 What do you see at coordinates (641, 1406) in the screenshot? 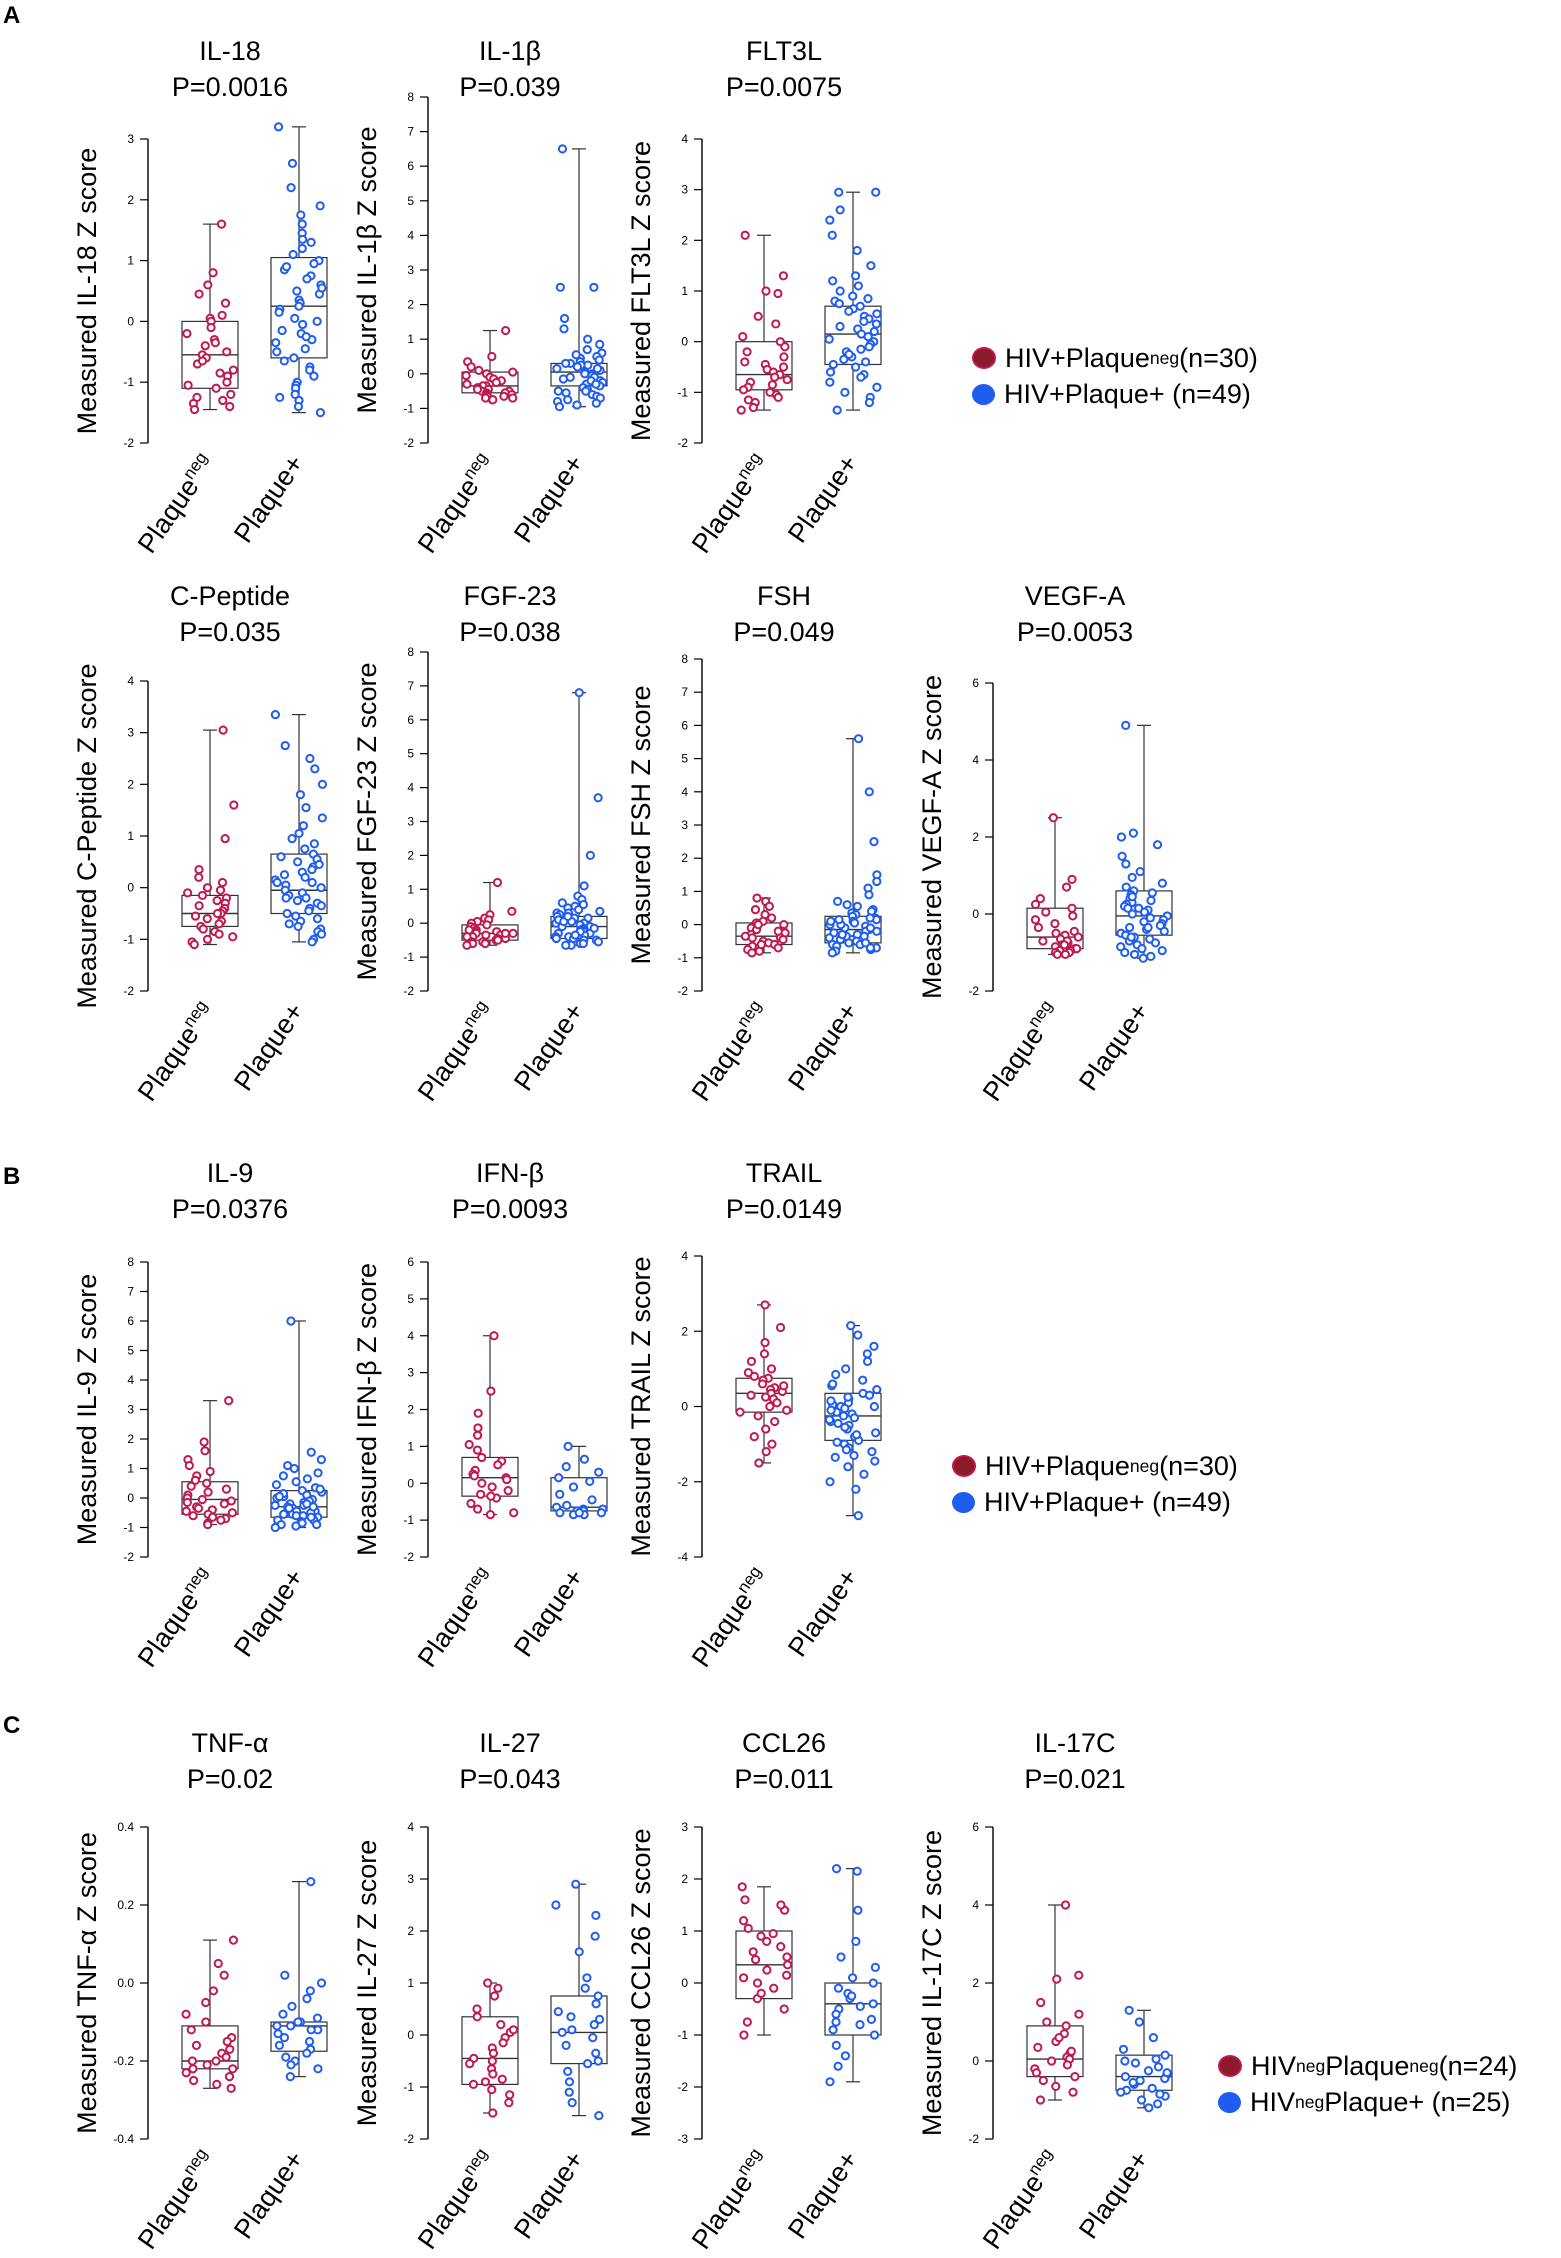
I see `y-axis-label: Measured TRAIL Z score` at bounding box center [641, 1406].